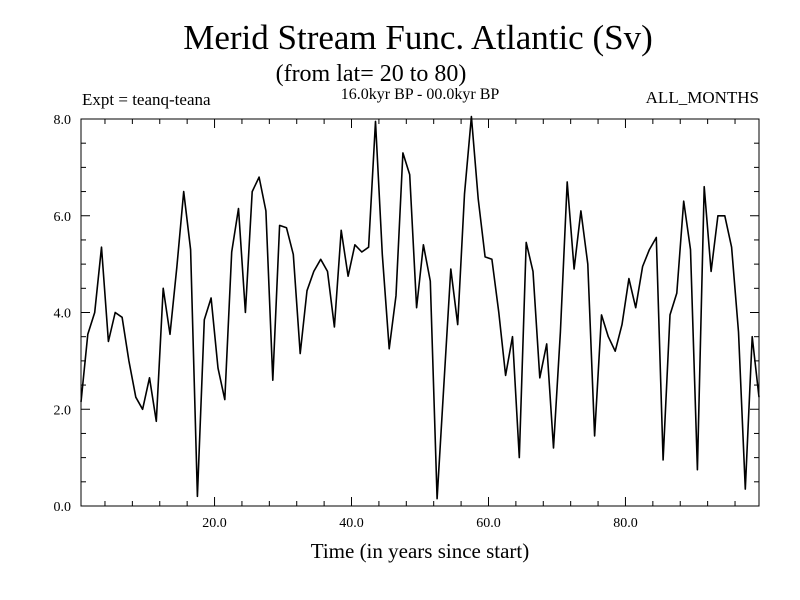 This screenshot has height=600, width=800. What do you see at coordinates (488, 523) in the screenshot?
I see `x-tick-label: 60.0` at bounding box center [488, 523].